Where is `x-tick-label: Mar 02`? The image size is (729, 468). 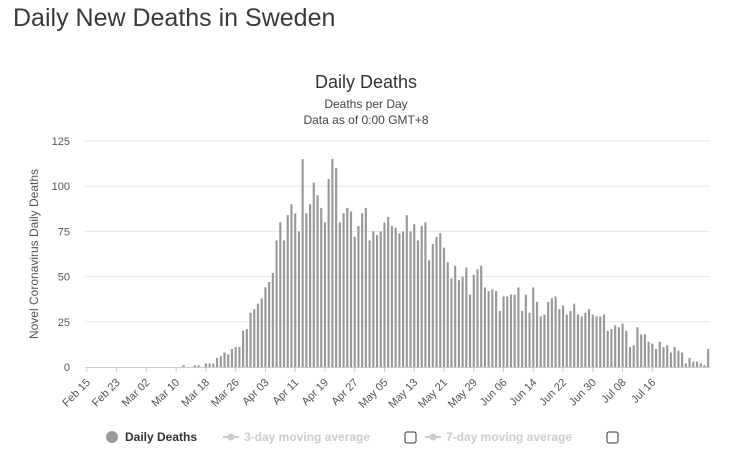
x-tick-label: Mar 02 is located at coordinates (136, 393).